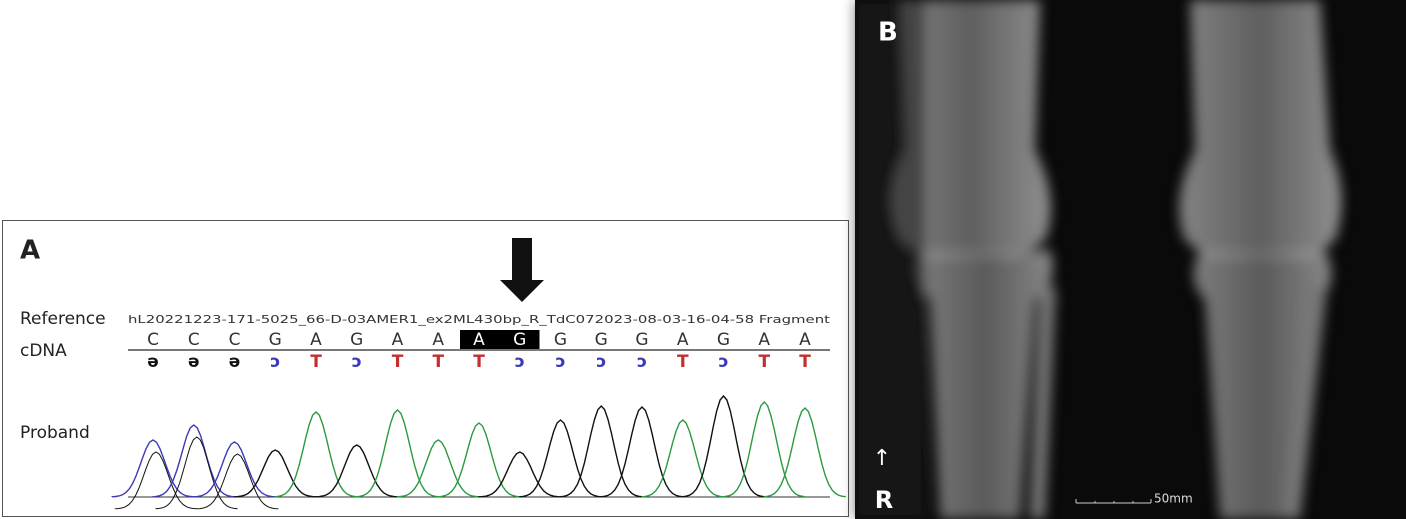 The image size is (1406, 519). Describe the element at coordinates (43, 351) in the screenshot. I see `row-label: cDNA` at that location.